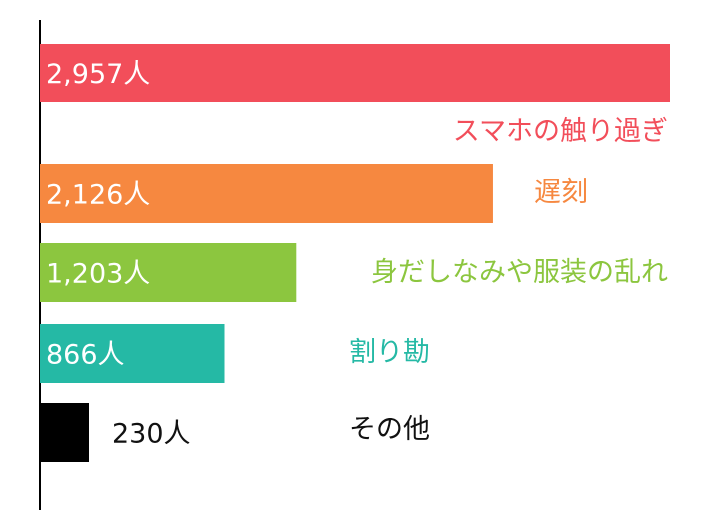 The height and width of the screenshot is (530, 720). What do you see at coordinates (98, 274) in the screenshot?
I see `value-label: 1,203人` at bounding box center [98, 274].